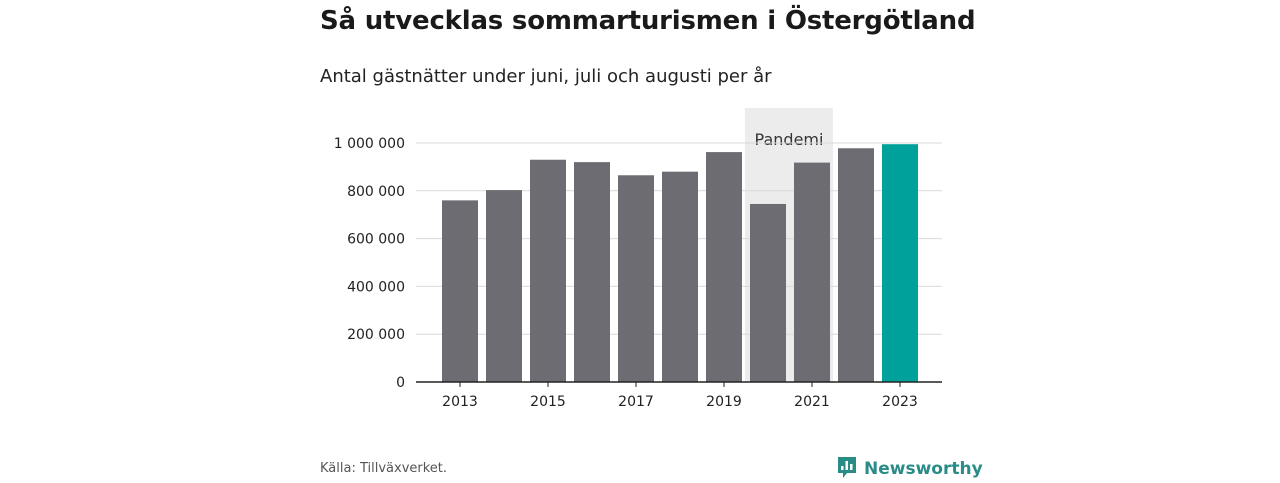 This screenshot has width=1280, height=483. Describe the element at coordinates (636, 278) in the screenshot. I see `bar-2017` at that location.